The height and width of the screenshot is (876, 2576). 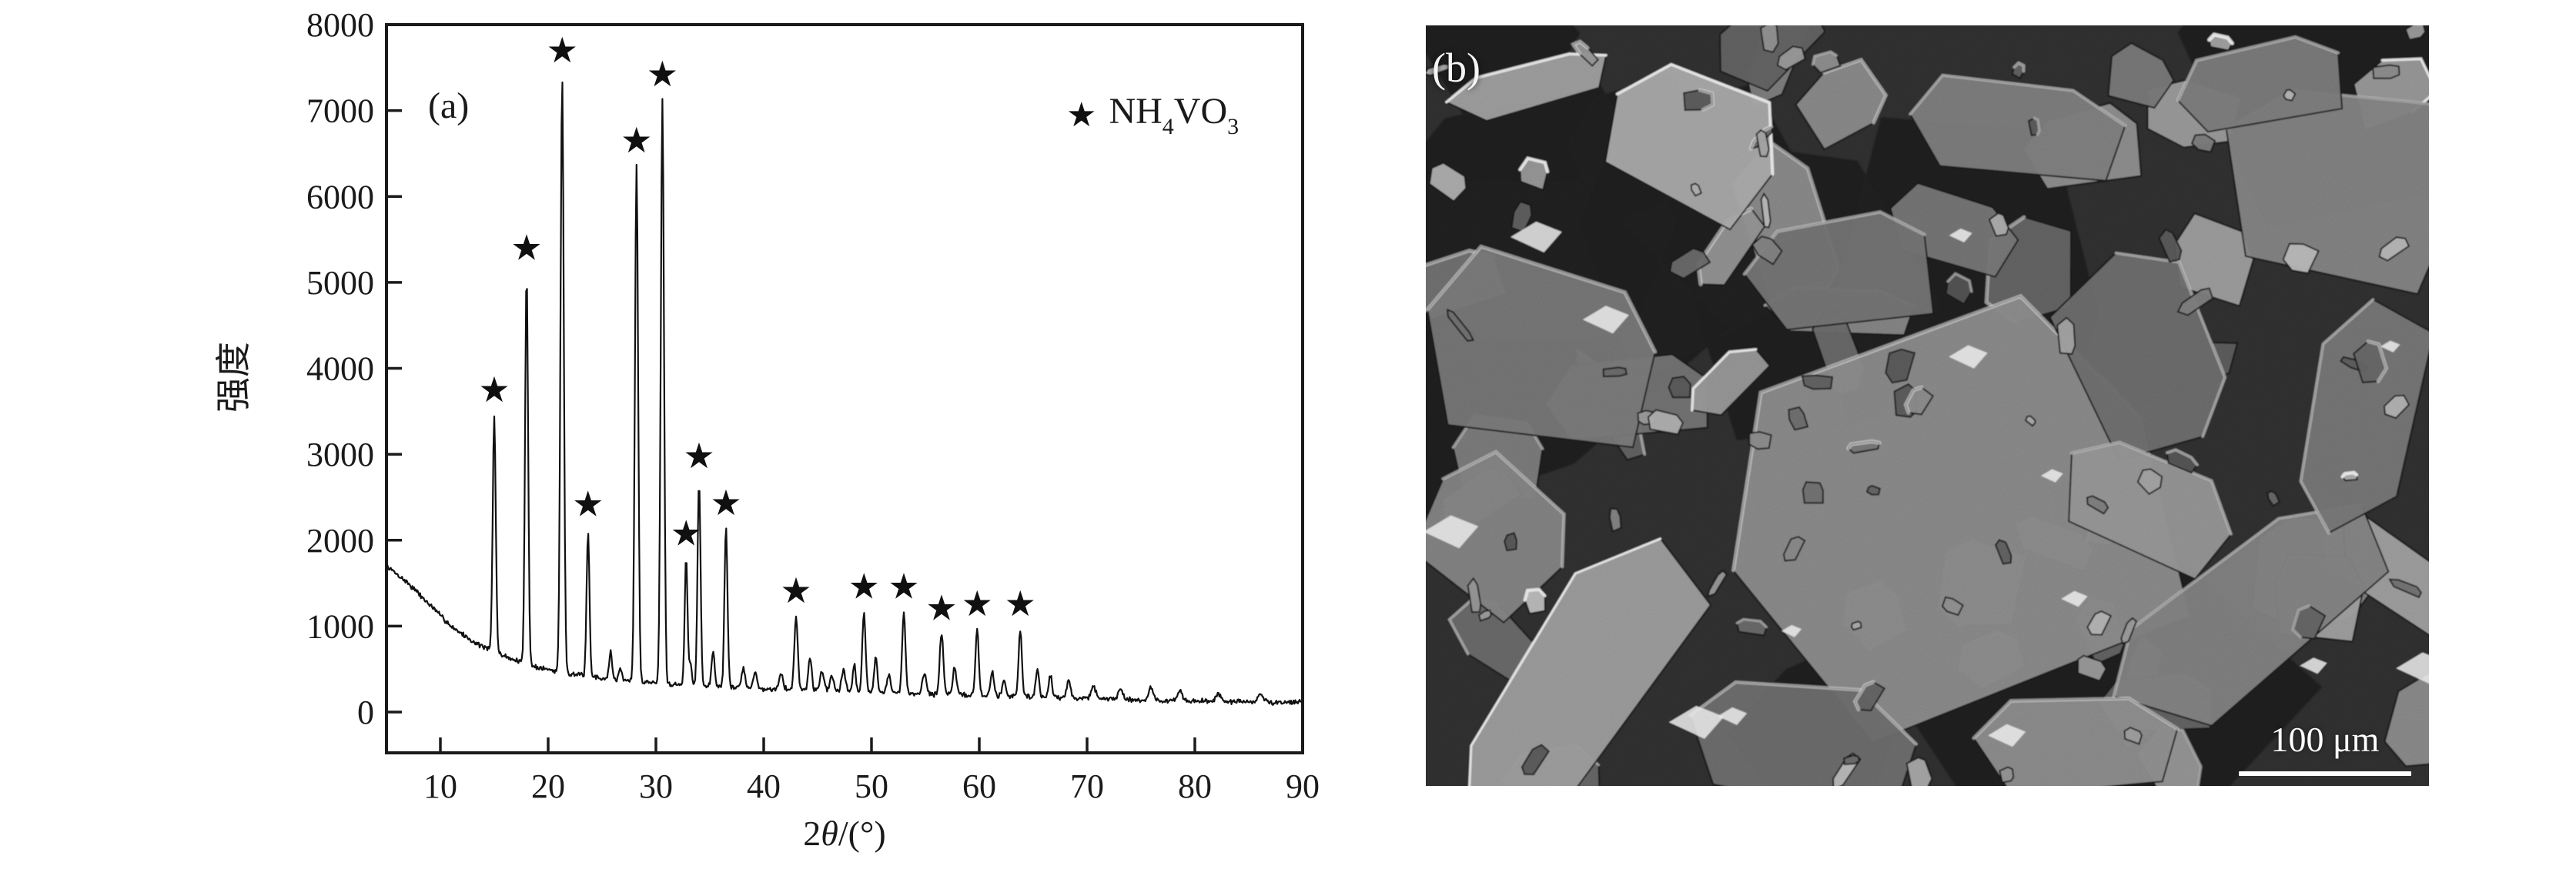 I want to click on scale-bar, so click(x=2325, y=773).